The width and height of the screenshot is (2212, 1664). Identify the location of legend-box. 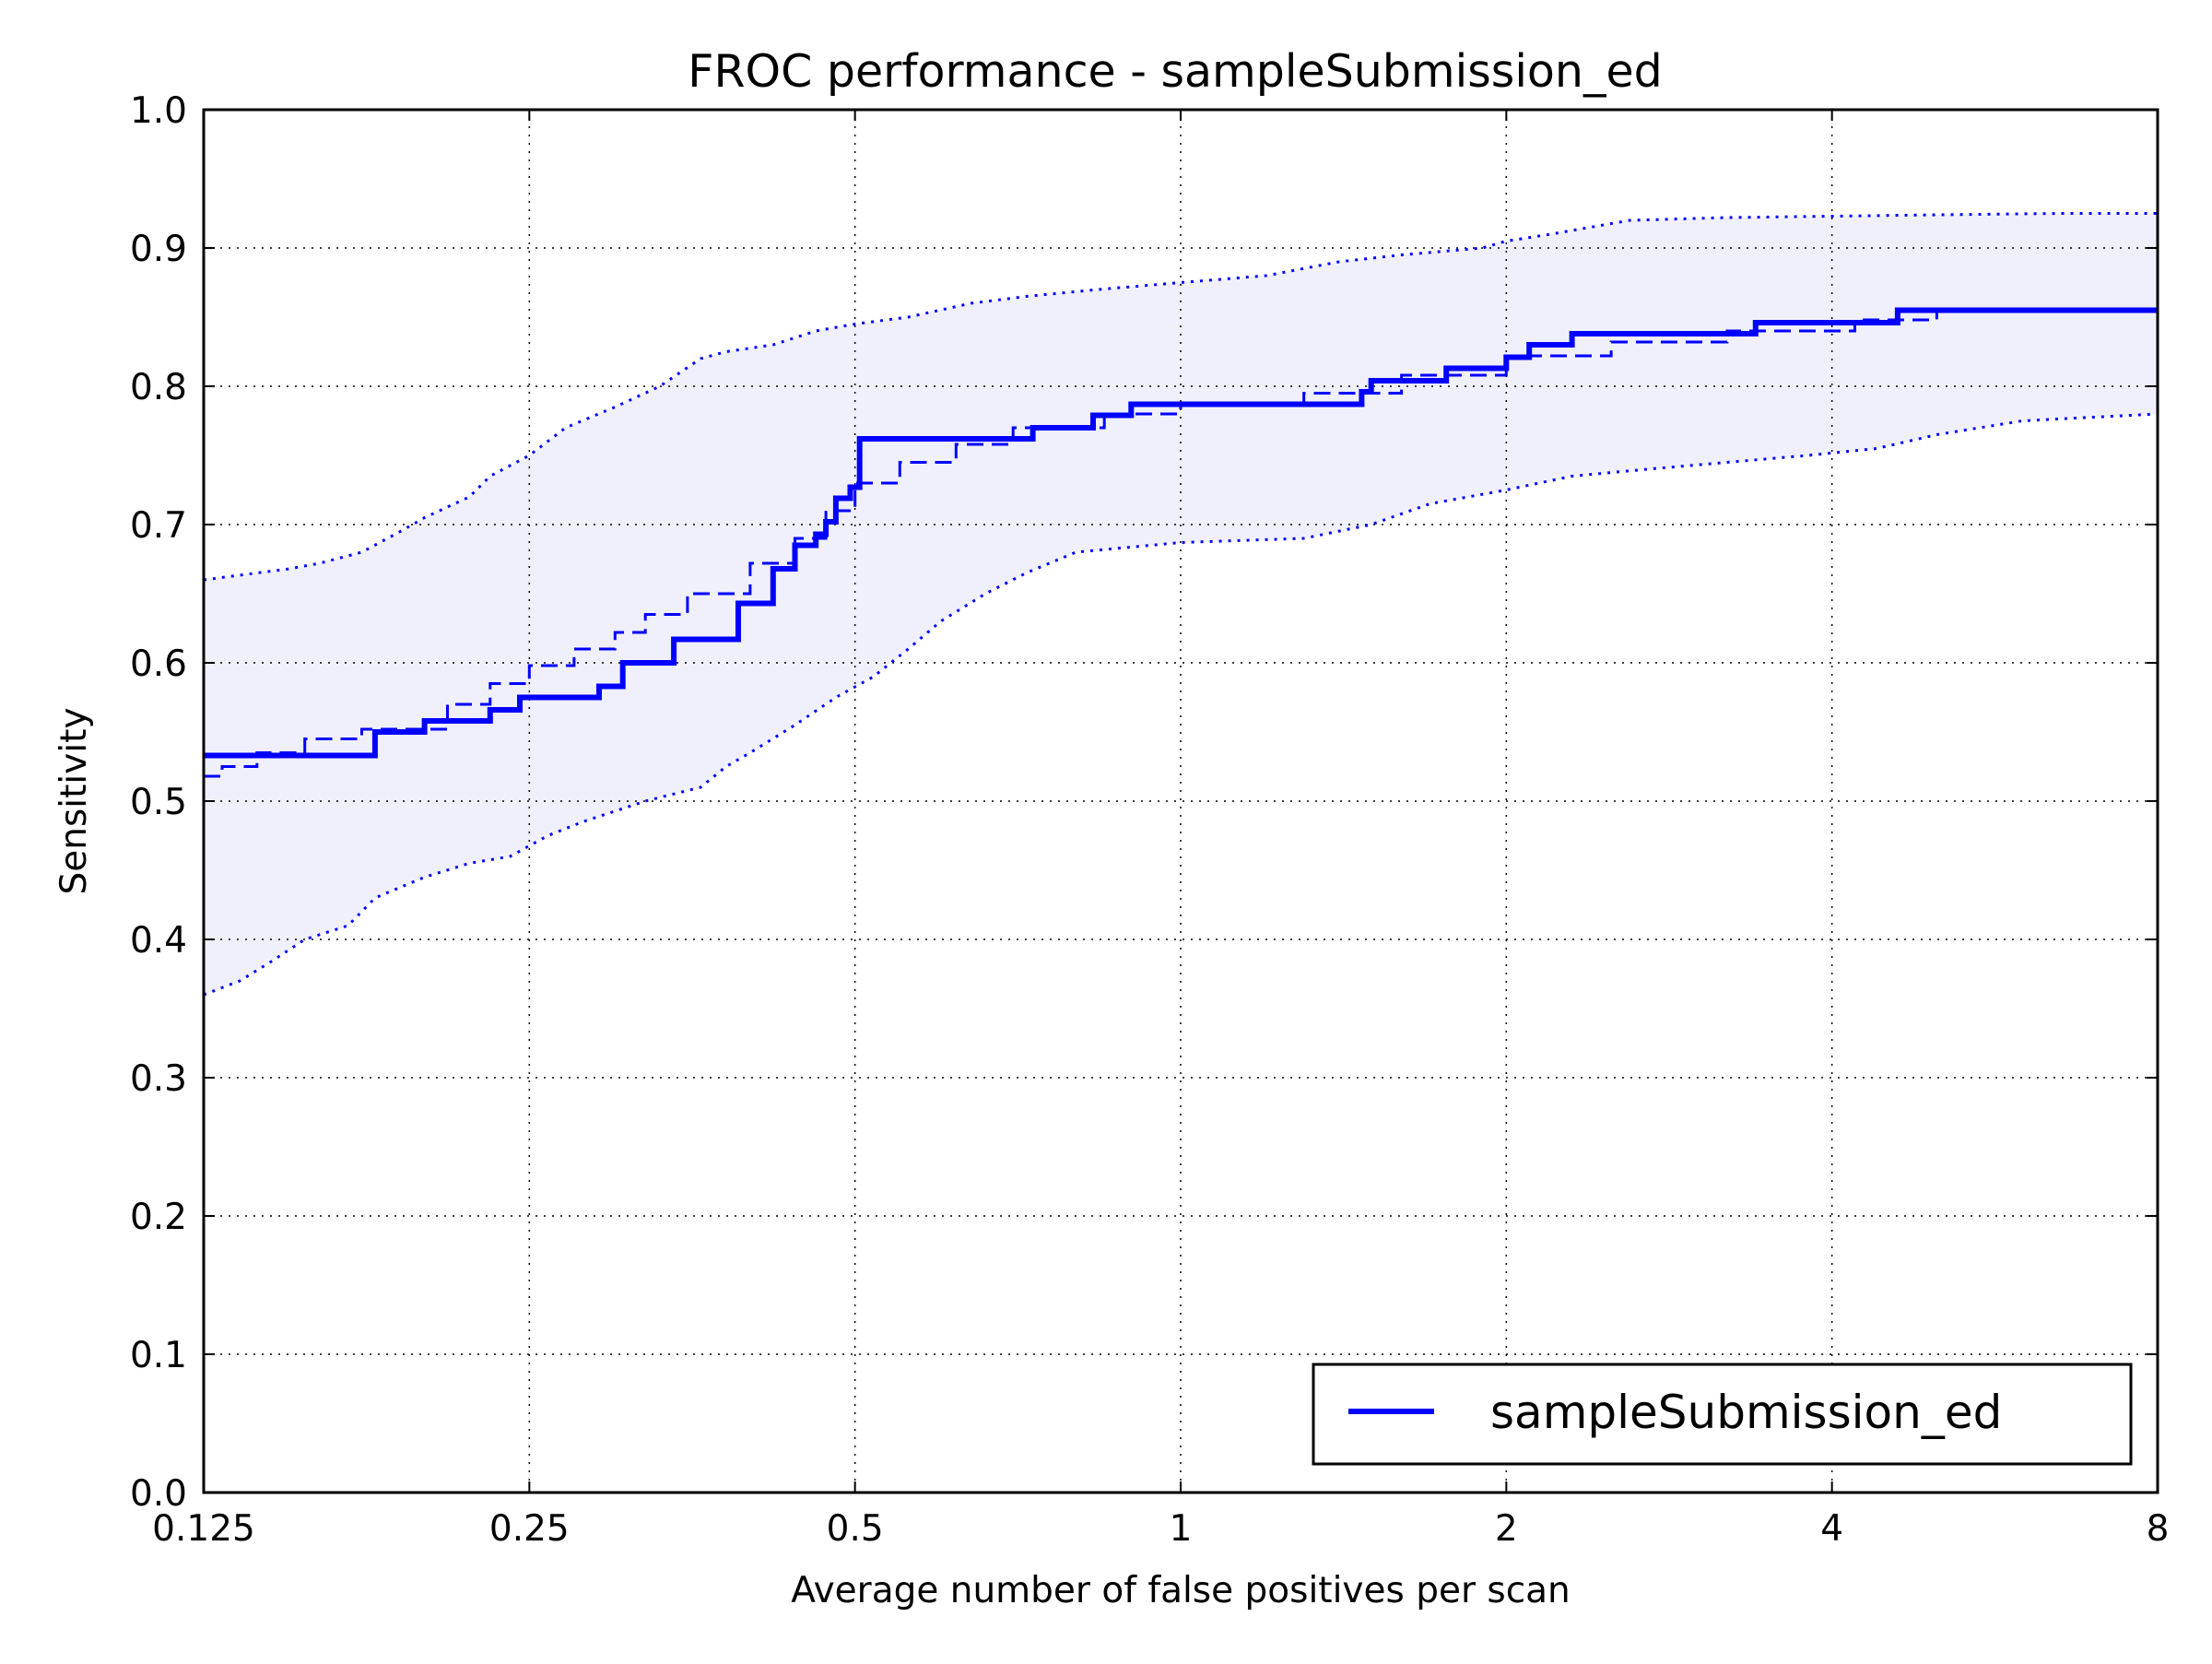
(1722, 1414).